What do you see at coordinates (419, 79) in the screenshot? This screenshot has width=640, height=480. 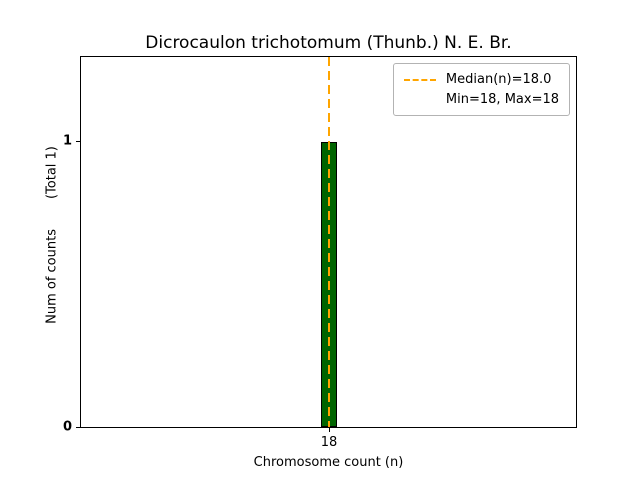 I see `median-dashed-line-sample` at bounding box center [419, 79].